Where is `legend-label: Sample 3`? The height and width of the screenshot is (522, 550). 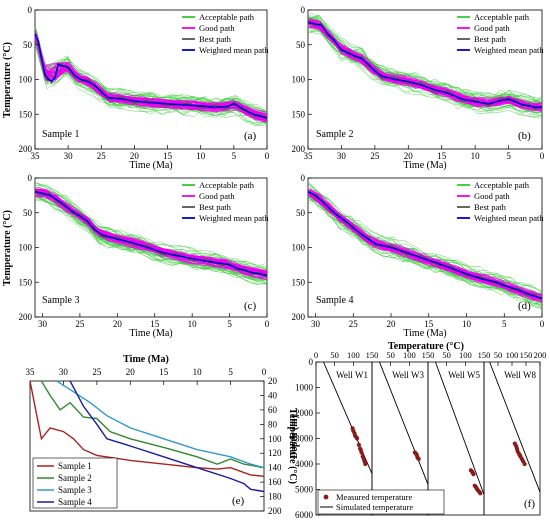
legend-label: Sample 3 is located at coordinates (75, 490).